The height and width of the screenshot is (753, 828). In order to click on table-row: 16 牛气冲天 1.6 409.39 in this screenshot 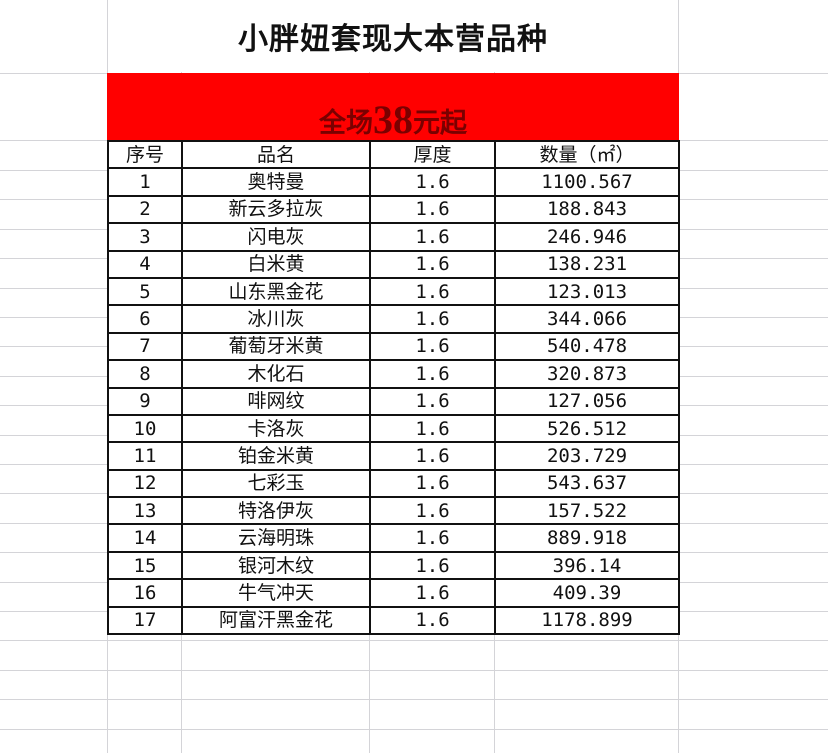, I will do `click(393, 593)`.